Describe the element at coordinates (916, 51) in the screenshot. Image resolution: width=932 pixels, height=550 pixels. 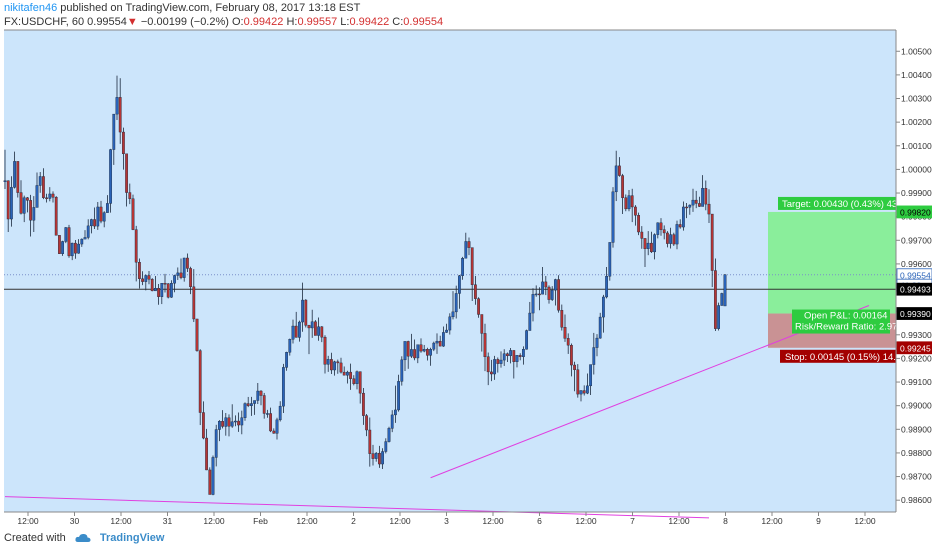
I see `y-tick-label: 1.00500` at that location.